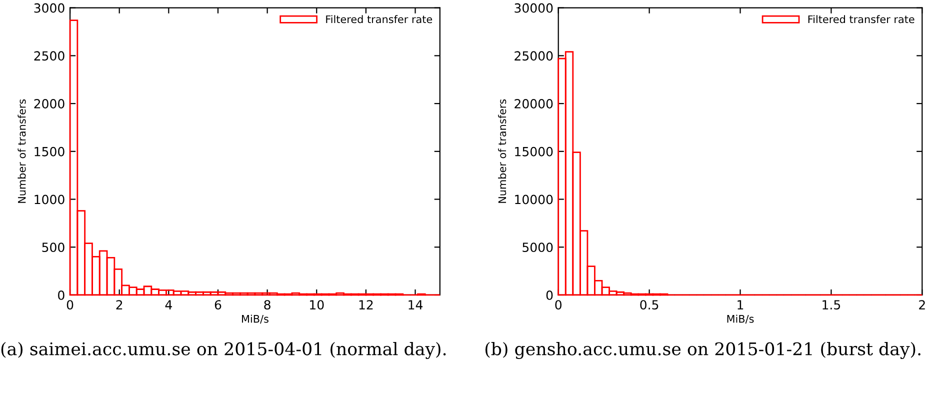  Describe the element at coordinates (366, 305) in the screenshot. I see `x-tick-label: 12` at that location.